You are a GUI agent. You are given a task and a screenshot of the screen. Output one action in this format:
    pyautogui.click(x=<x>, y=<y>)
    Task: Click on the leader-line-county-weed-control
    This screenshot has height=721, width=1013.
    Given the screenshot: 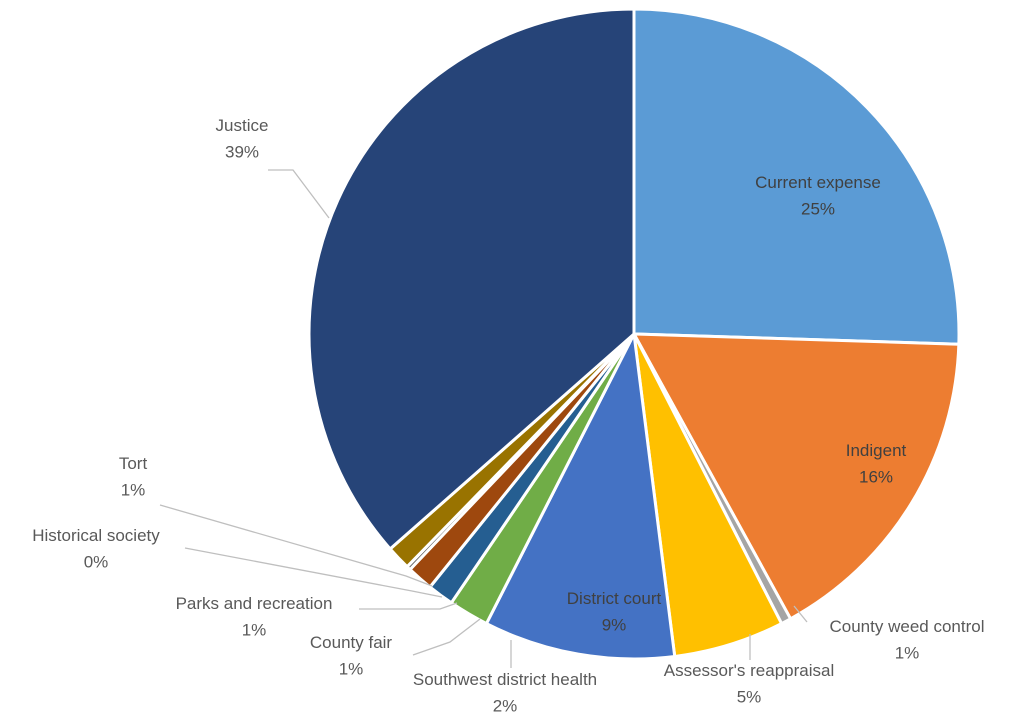 What is the action you would take?
    pyautogui.click(x=800, y=614)
    